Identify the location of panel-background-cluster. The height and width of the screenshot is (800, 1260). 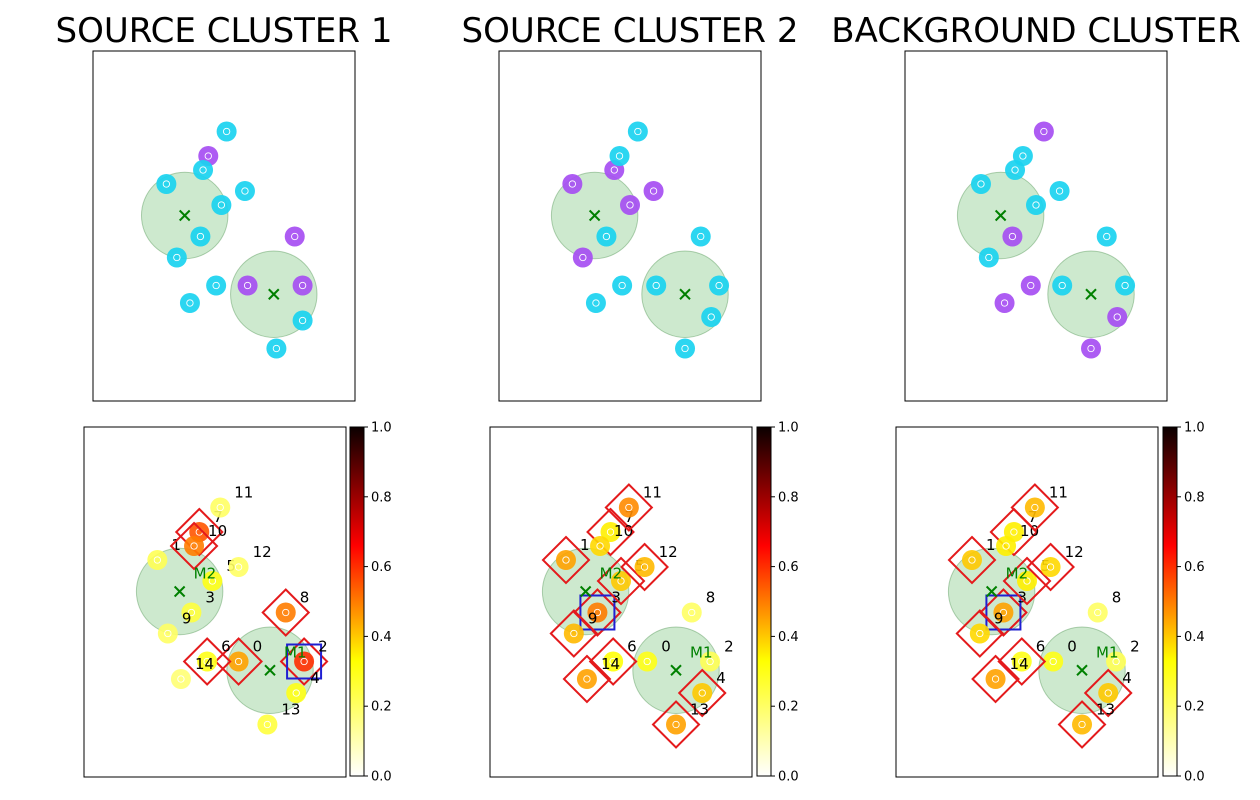
(1036, 226).